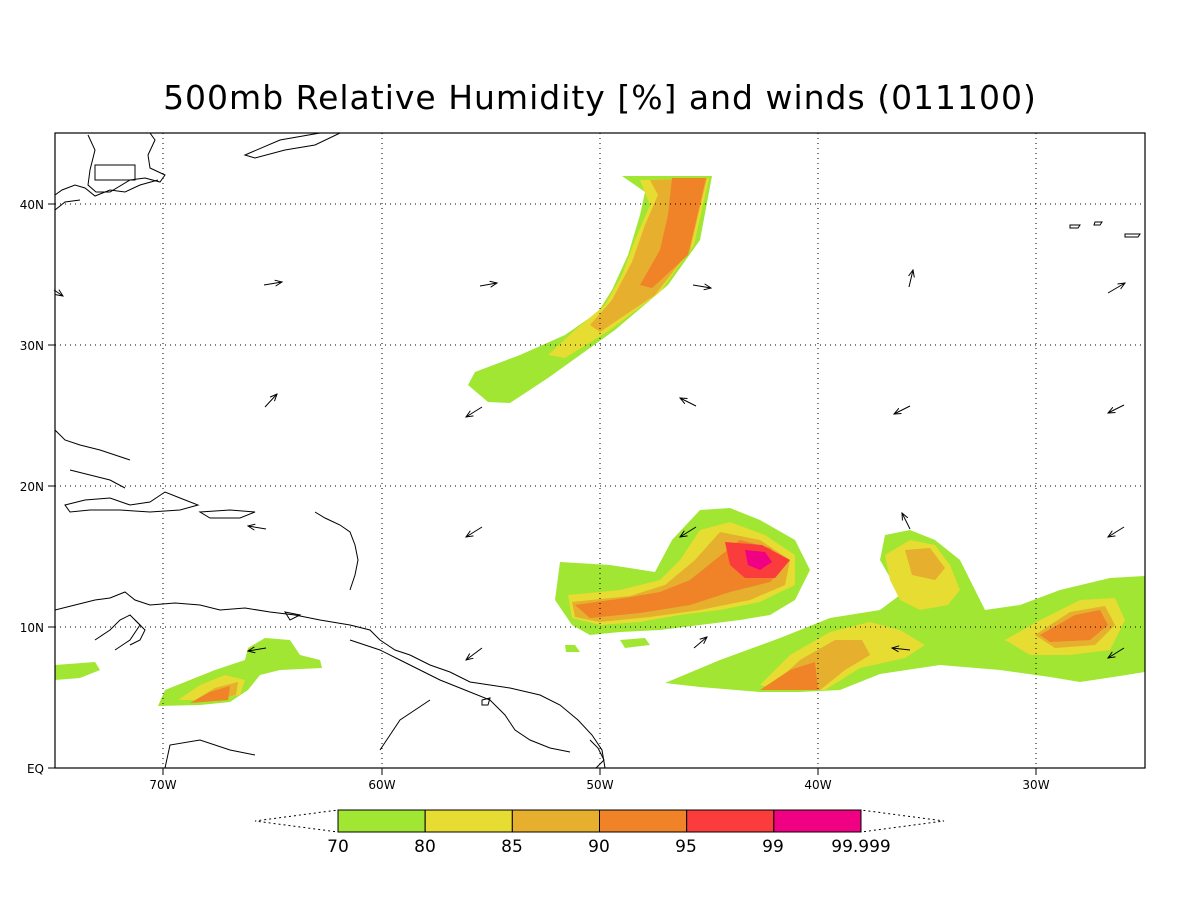  What do you see at coordinates (32, 205) in the screenshot?
I see `y-tick-label: 40N` at bounding box center [32, 205].